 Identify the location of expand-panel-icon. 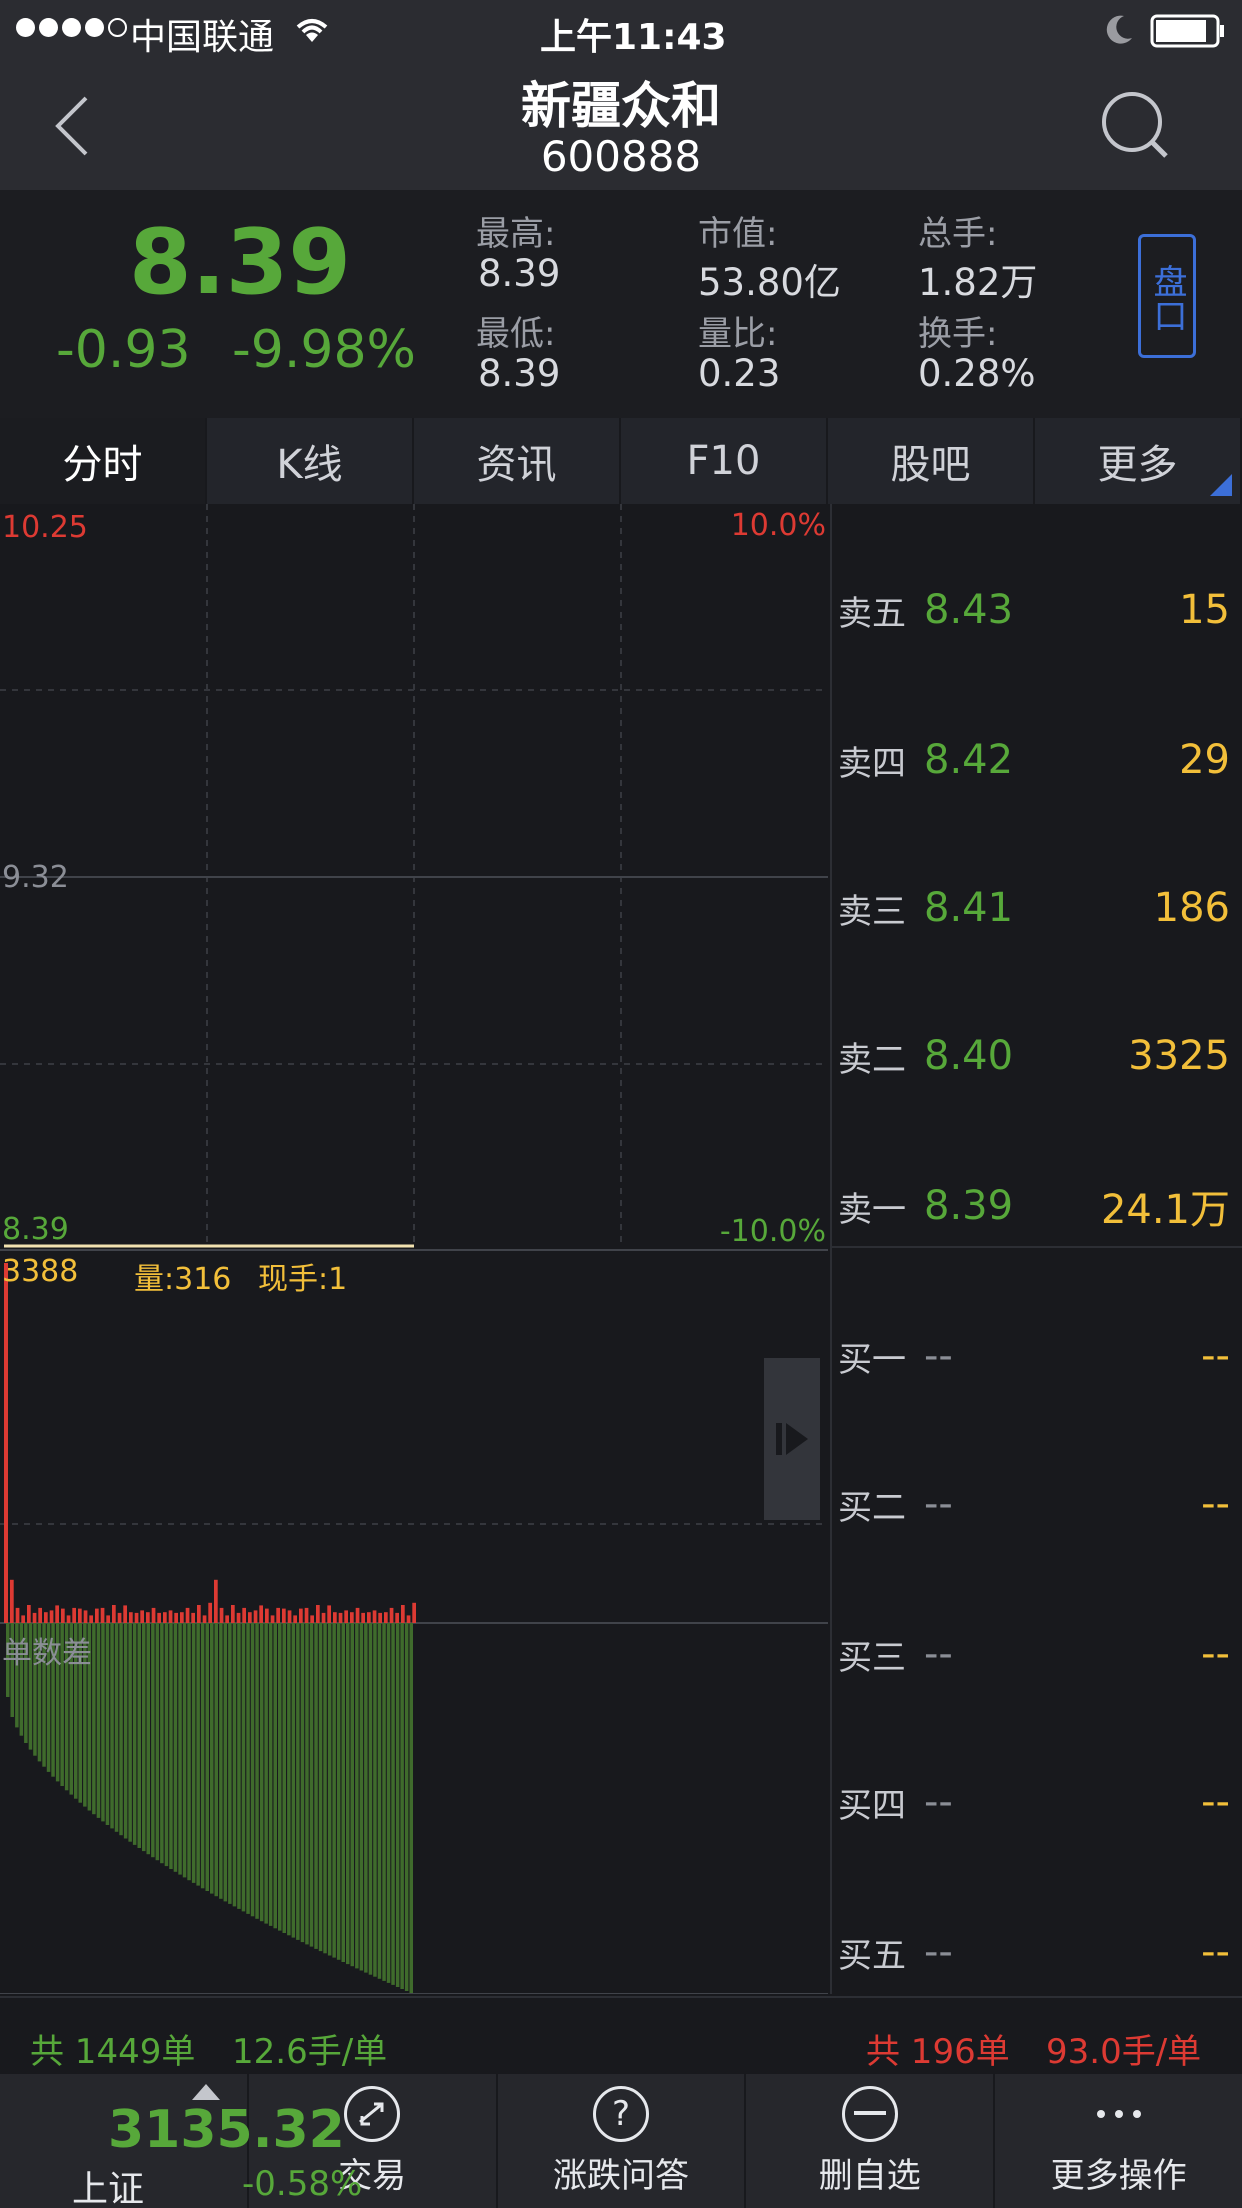
(792, 1439).